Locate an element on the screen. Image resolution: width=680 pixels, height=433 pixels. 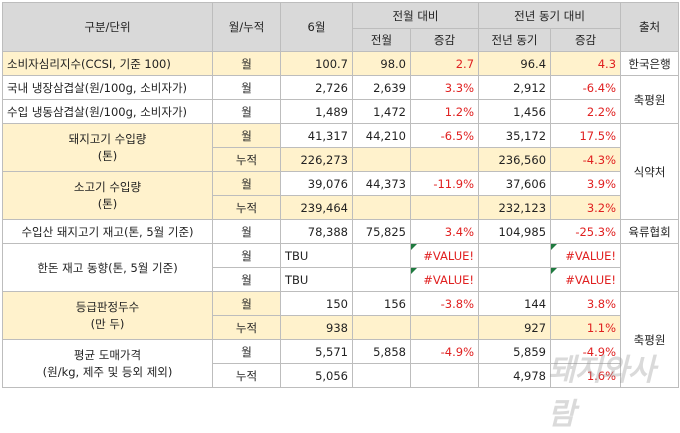
cell-prev-year: 35,172 is located at coordinates (515, 135).